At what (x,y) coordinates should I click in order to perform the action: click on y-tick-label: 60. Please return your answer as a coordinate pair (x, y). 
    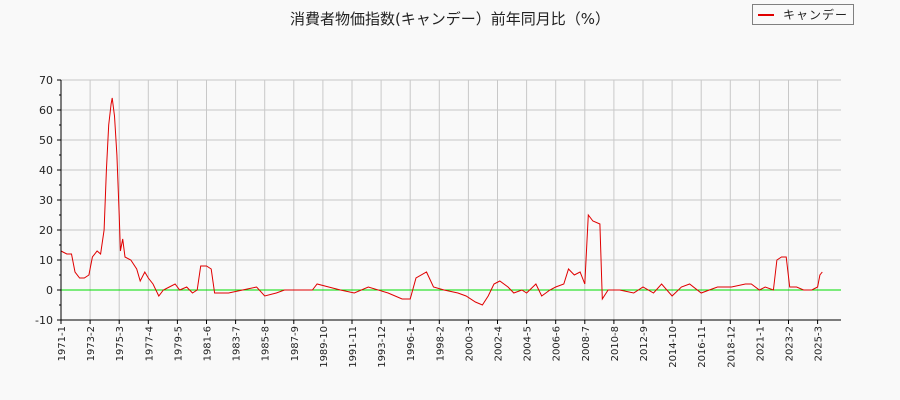
    Looking at the image, I should click on (46, 110).